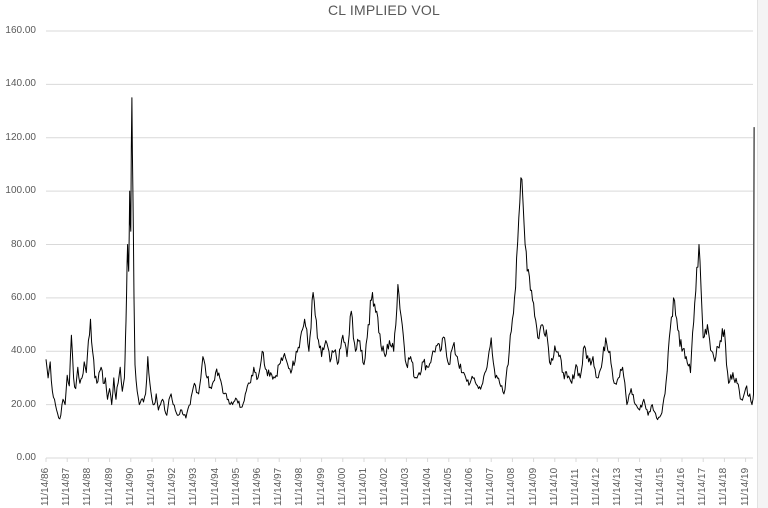  I want to click on y-tick-label: 160.00, so click(20, 30).